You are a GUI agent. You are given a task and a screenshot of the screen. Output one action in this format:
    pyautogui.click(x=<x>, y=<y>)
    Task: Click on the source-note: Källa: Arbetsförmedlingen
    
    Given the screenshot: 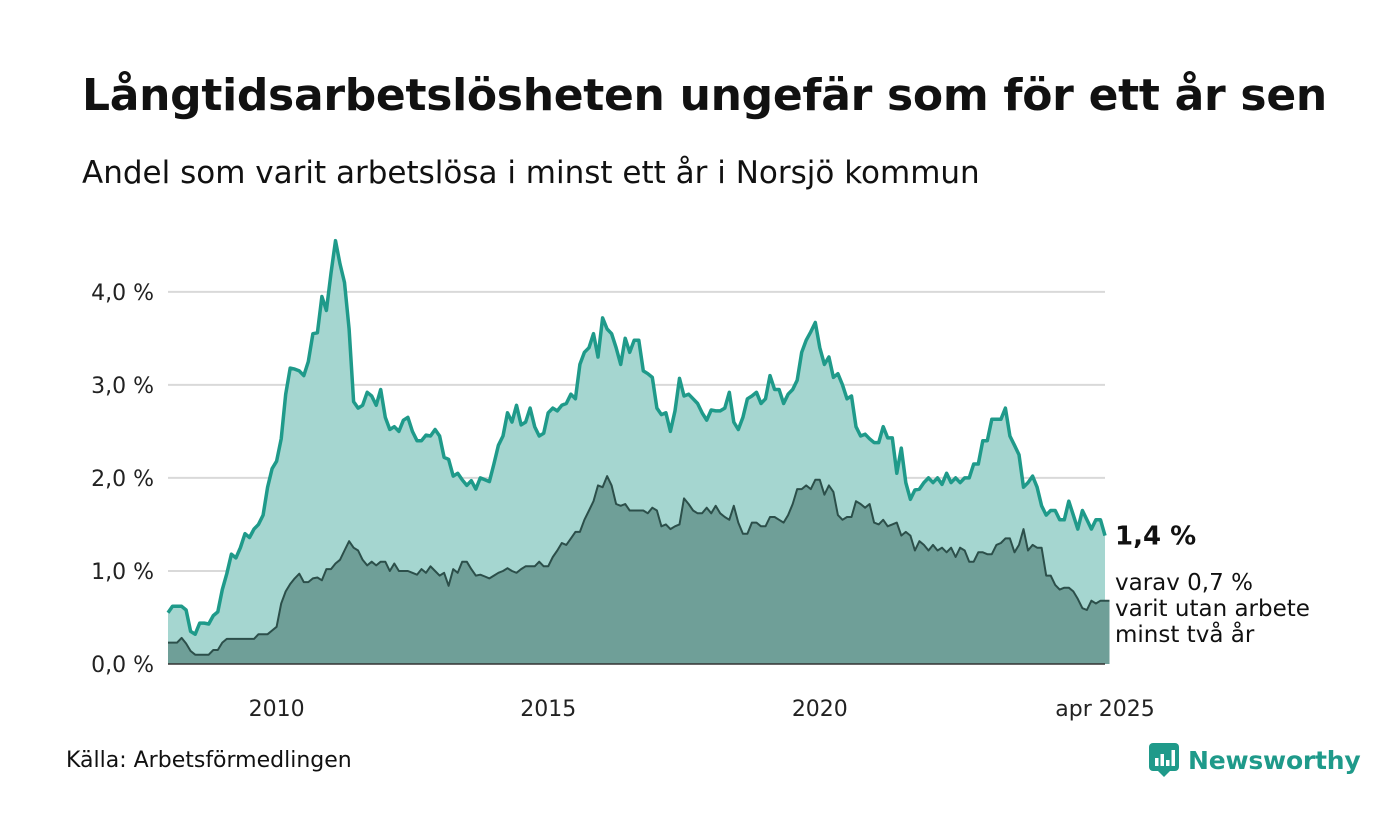 What is the action you would take?
    pyautogui.click(x=209, y=760)
    